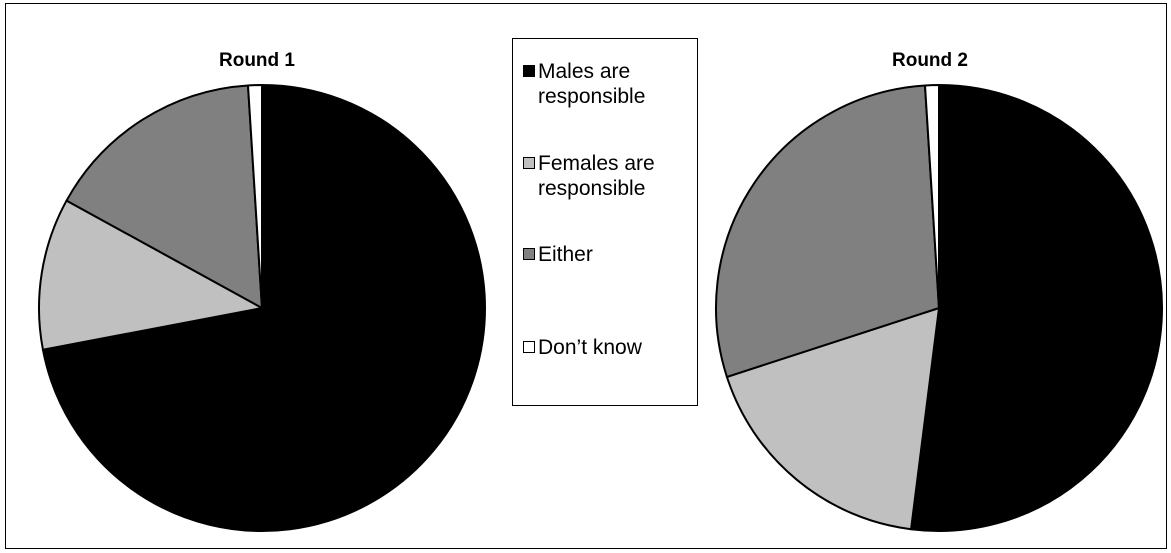  I want to click on legend-item-dont-know: Don’t know, so click(610, 347).